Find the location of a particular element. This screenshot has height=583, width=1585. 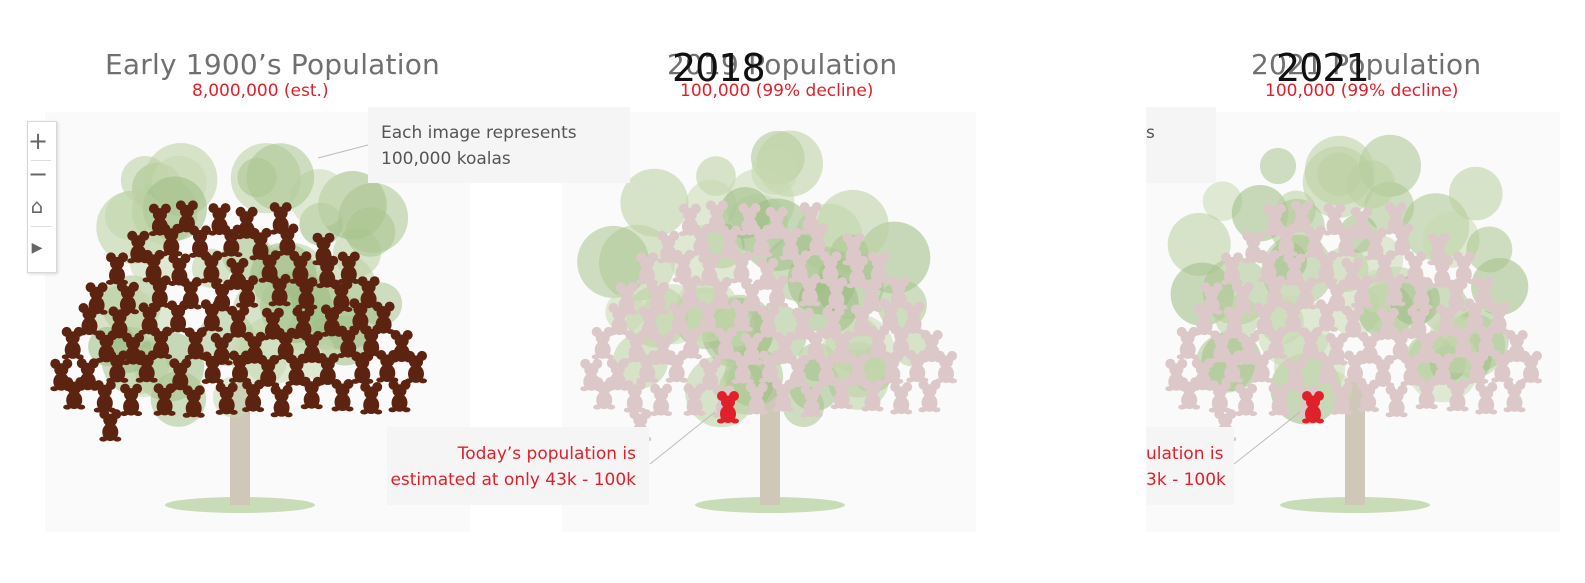

today-clipped-line-1: ulation is is located at coordinates (1185, 454).